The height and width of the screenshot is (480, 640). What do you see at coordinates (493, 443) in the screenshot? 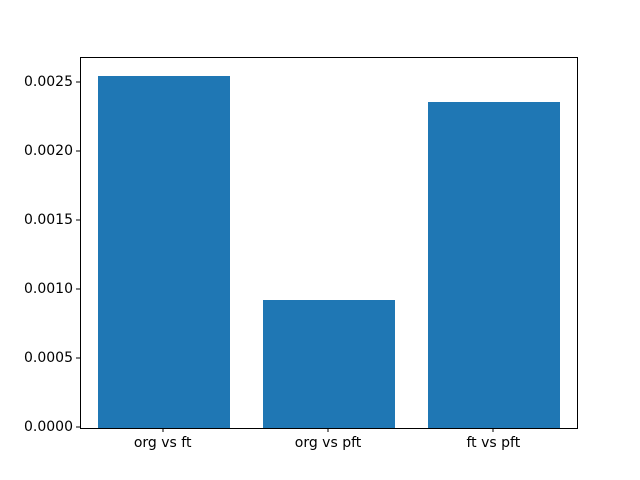
I see `x-tick-label: ft vs pft` at bounding box center [493, 443].